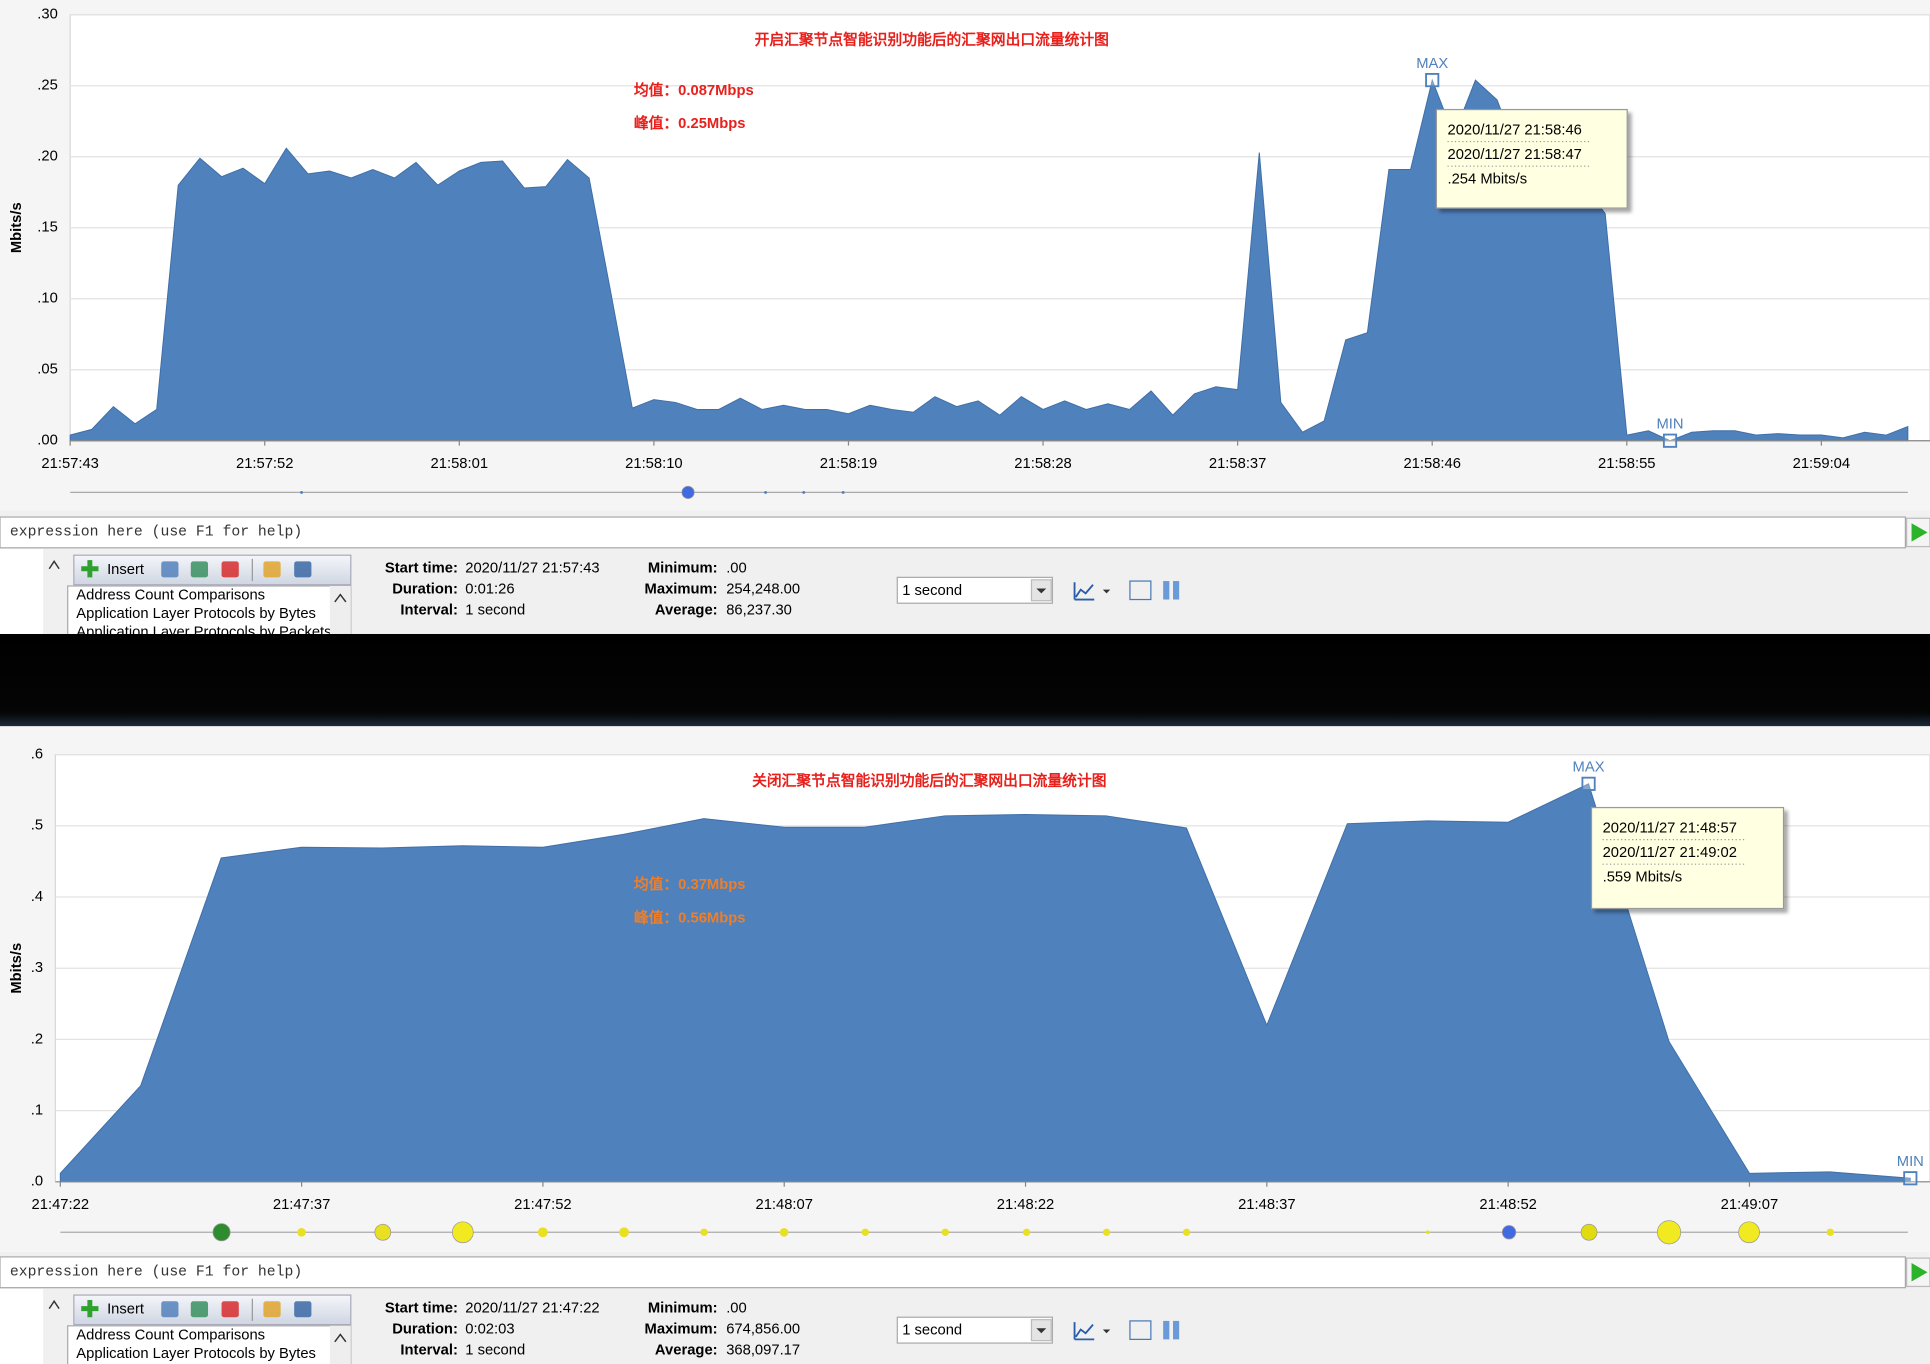  Describe the element at coordinates (763, 590) in the screenshot. I see `stat-value: 254,248.00` at that location.